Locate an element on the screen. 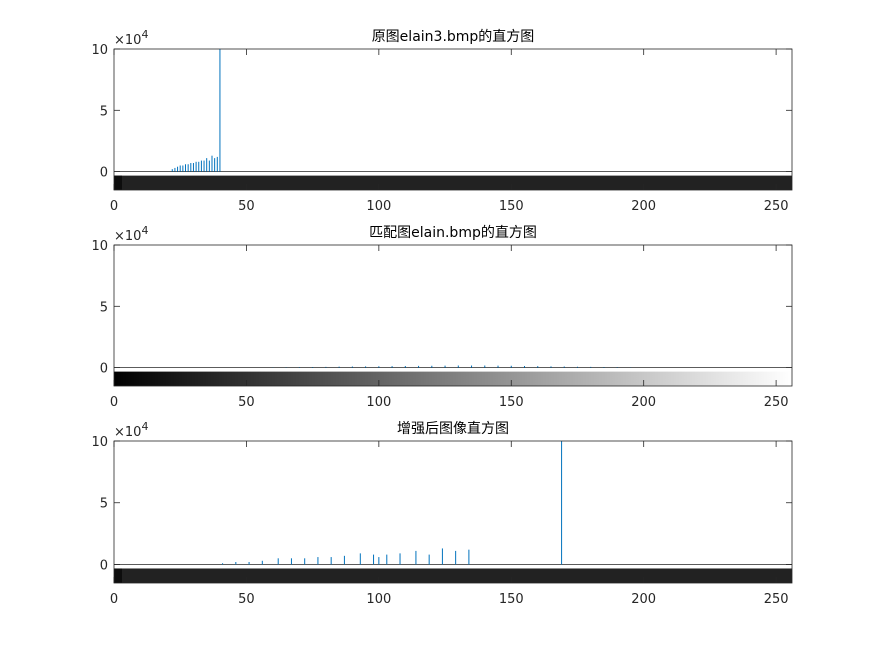 This screenshot has width=875, height=656. chart-title: 原图elain3.bmp的直方图 is located at coordinates (453, 36).